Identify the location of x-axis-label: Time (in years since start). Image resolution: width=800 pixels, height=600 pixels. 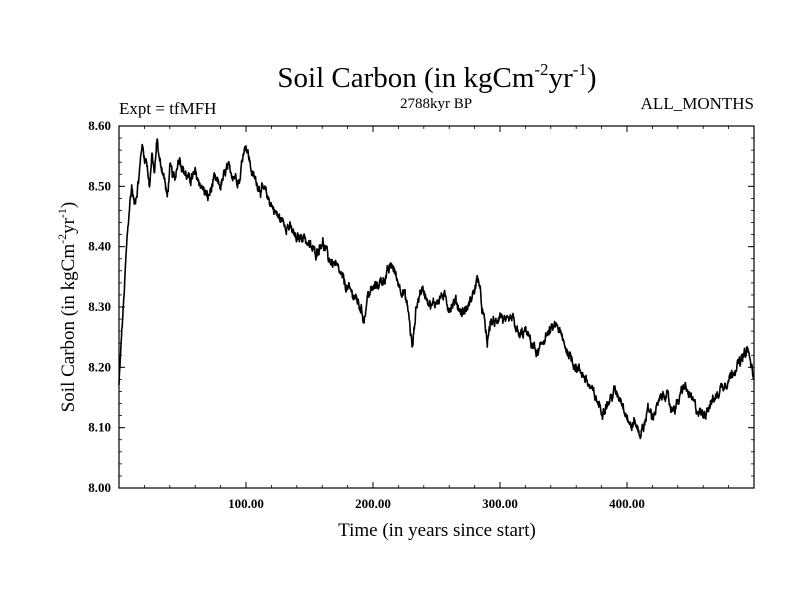
(437, 530).